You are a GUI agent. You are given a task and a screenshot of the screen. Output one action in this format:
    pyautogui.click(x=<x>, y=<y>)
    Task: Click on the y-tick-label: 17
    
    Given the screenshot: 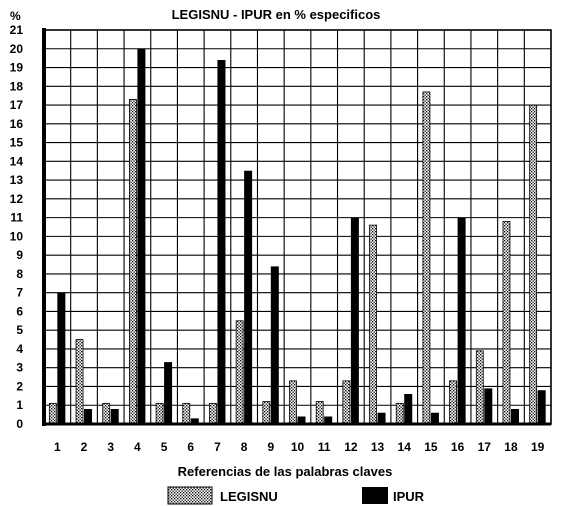 What is the action you would take?
    pyautogui.click(x=17, y=105)
    